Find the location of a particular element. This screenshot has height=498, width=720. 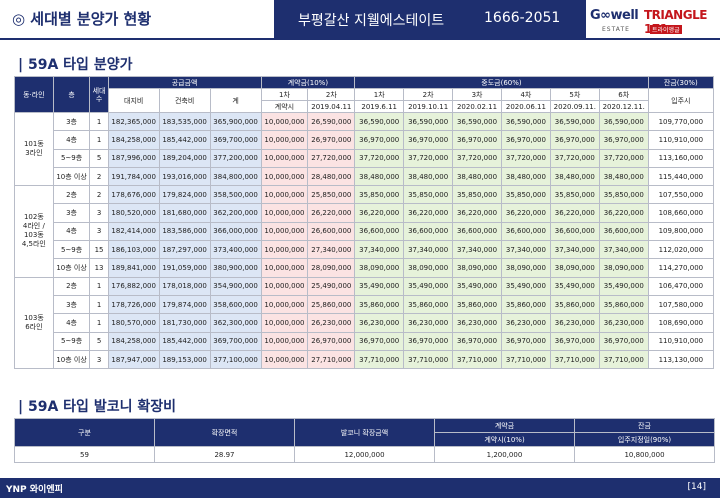

header-m2: 2차 is located at coordinates (428, 94).